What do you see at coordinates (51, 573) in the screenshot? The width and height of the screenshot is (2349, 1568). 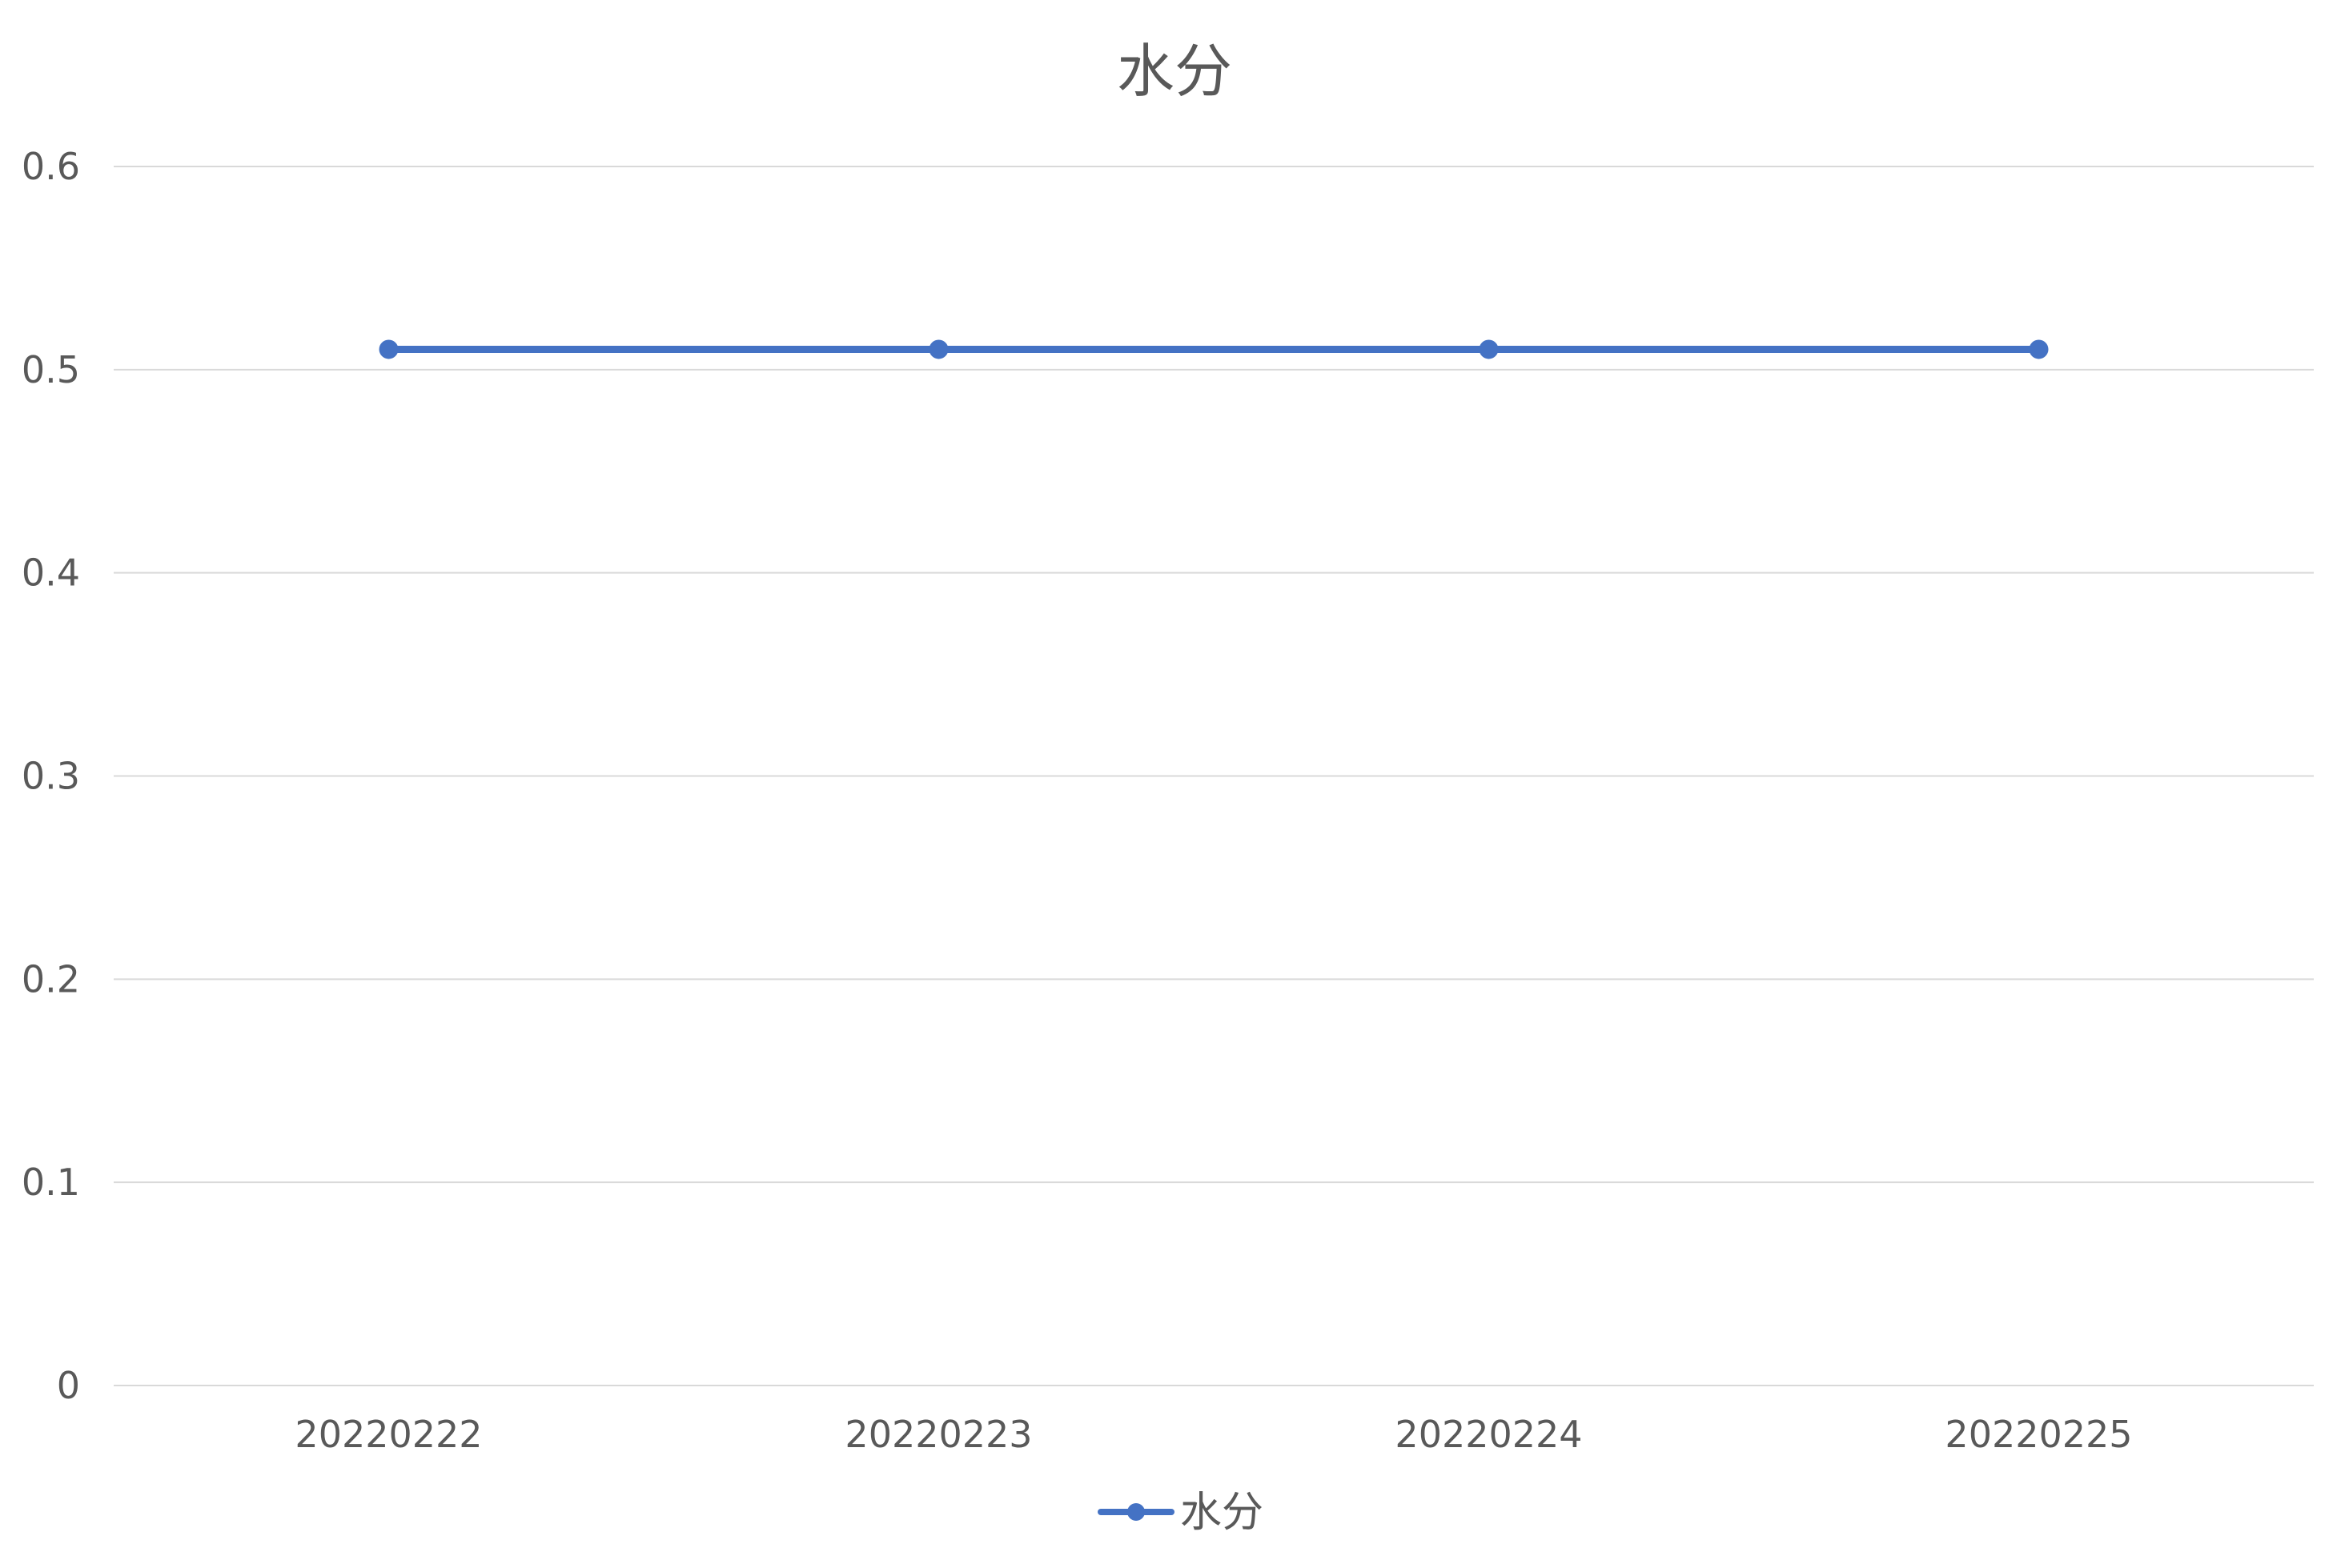 I see `y-tick-label: 0.4` at bounding box center [51, 573].